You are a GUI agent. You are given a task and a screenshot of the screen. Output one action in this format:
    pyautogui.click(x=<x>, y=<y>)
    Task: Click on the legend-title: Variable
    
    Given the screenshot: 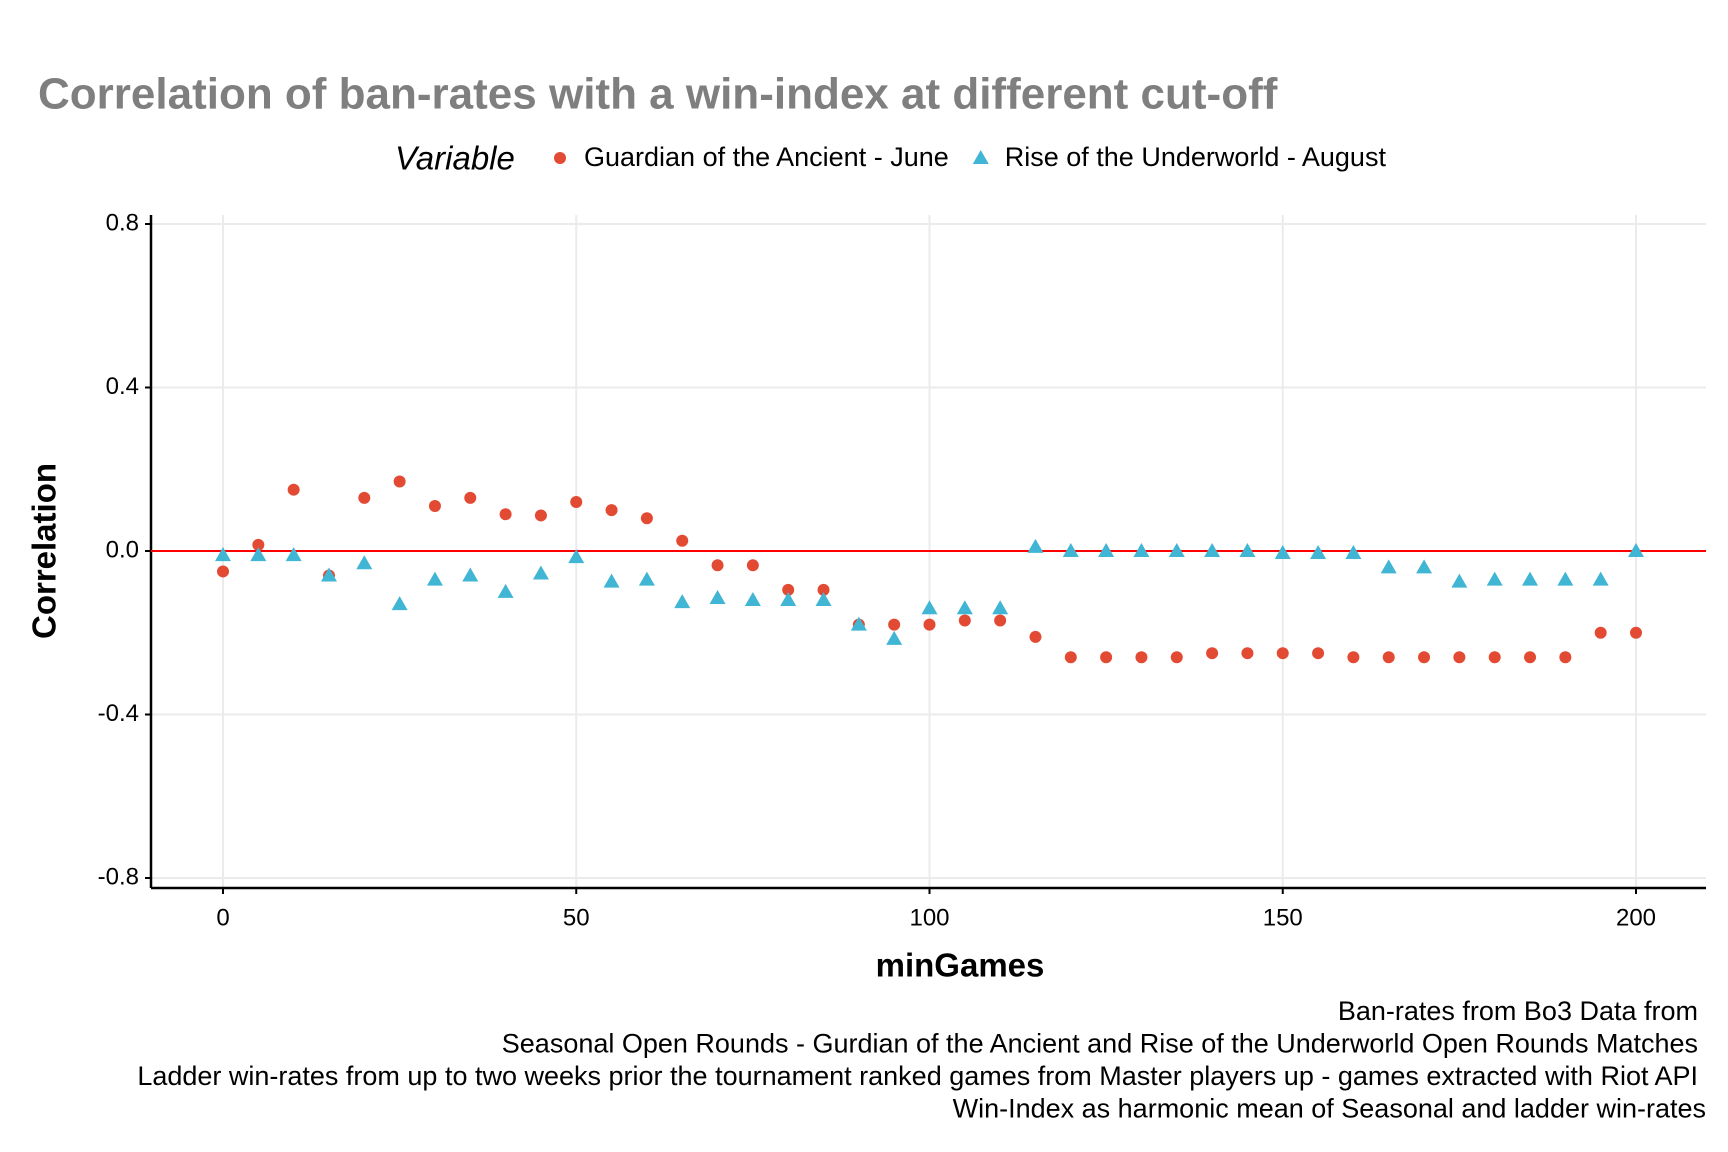 What is the action you would take?
    pyautogui.click(x=455, y=158)
    